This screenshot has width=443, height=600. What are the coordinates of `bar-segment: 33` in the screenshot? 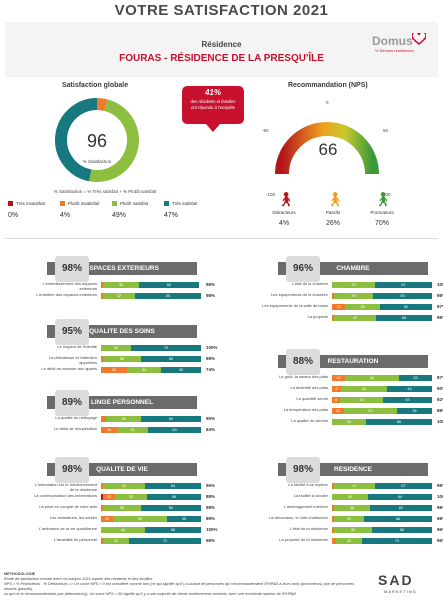 It's located at (415, 378).